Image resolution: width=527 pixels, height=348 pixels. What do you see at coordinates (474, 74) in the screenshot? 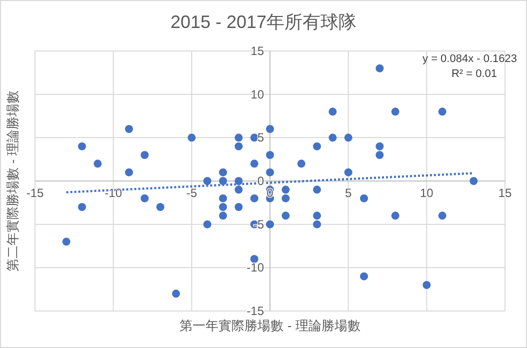
I see `annotation: R² = 0.01` at bounding box center [474, 74].